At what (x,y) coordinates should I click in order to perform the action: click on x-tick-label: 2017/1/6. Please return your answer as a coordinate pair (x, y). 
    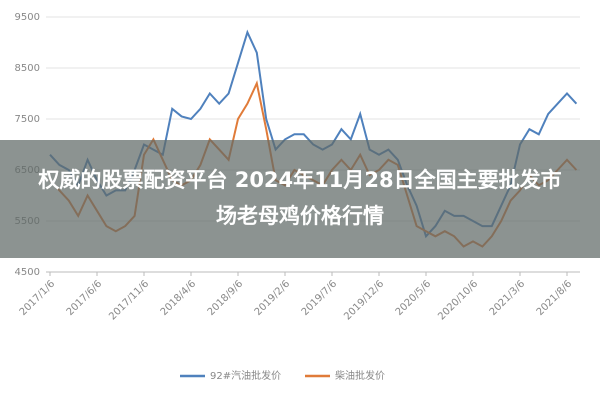
    Looking at the image, I should click on (38, 298).